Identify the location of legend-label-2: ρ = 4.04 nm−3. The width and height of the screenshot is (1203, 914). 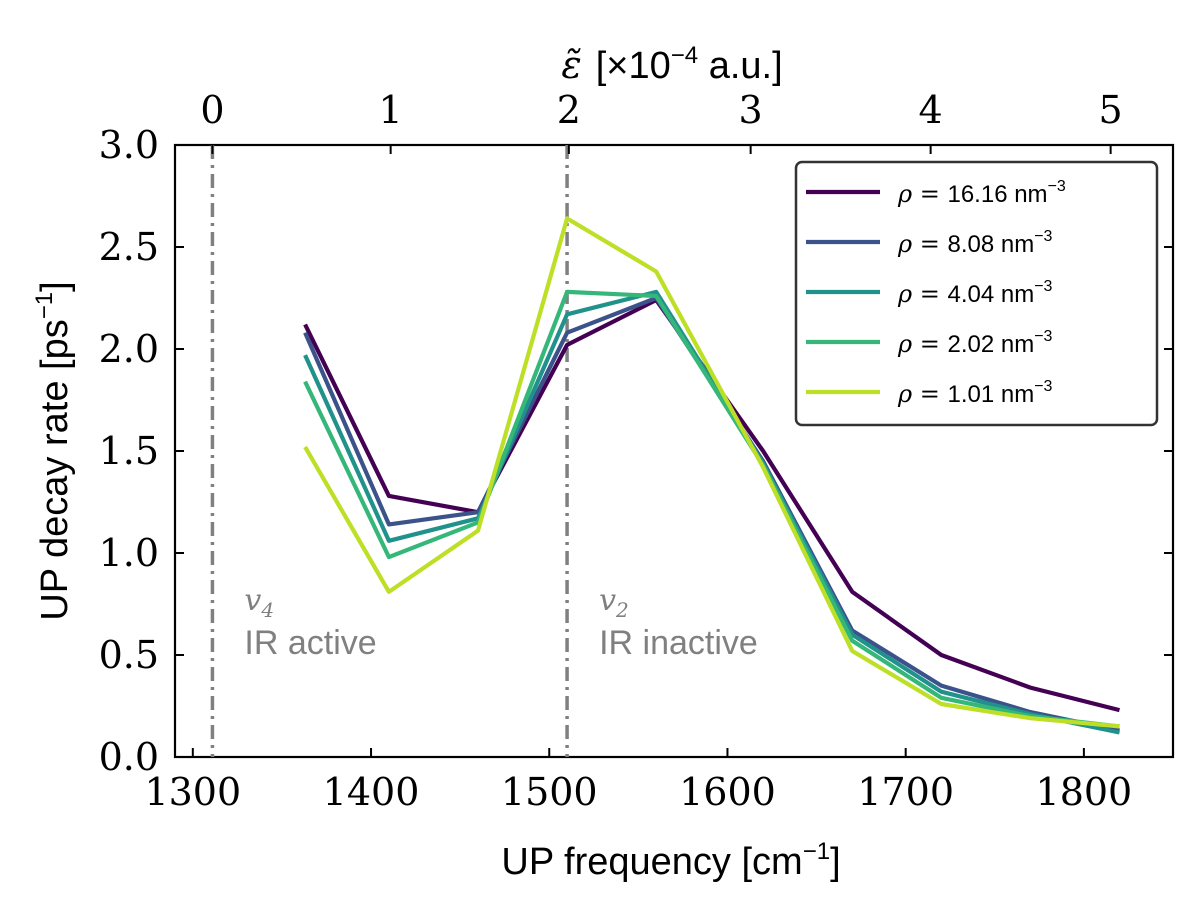
(975, 293).